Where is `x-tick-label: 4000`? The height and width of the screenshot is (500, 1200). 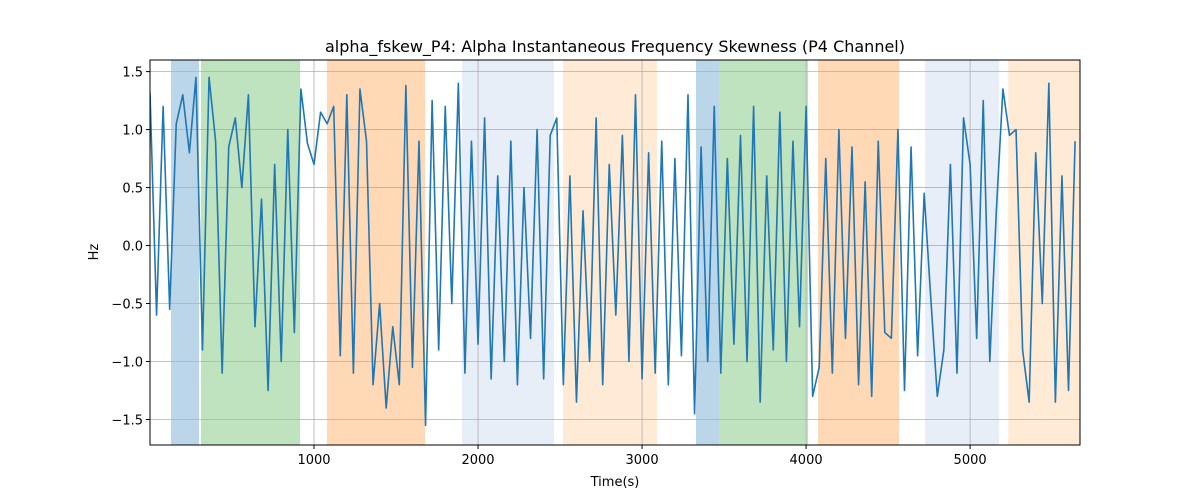 x-tick-label: 4000 is located at coordinates (806, 460).